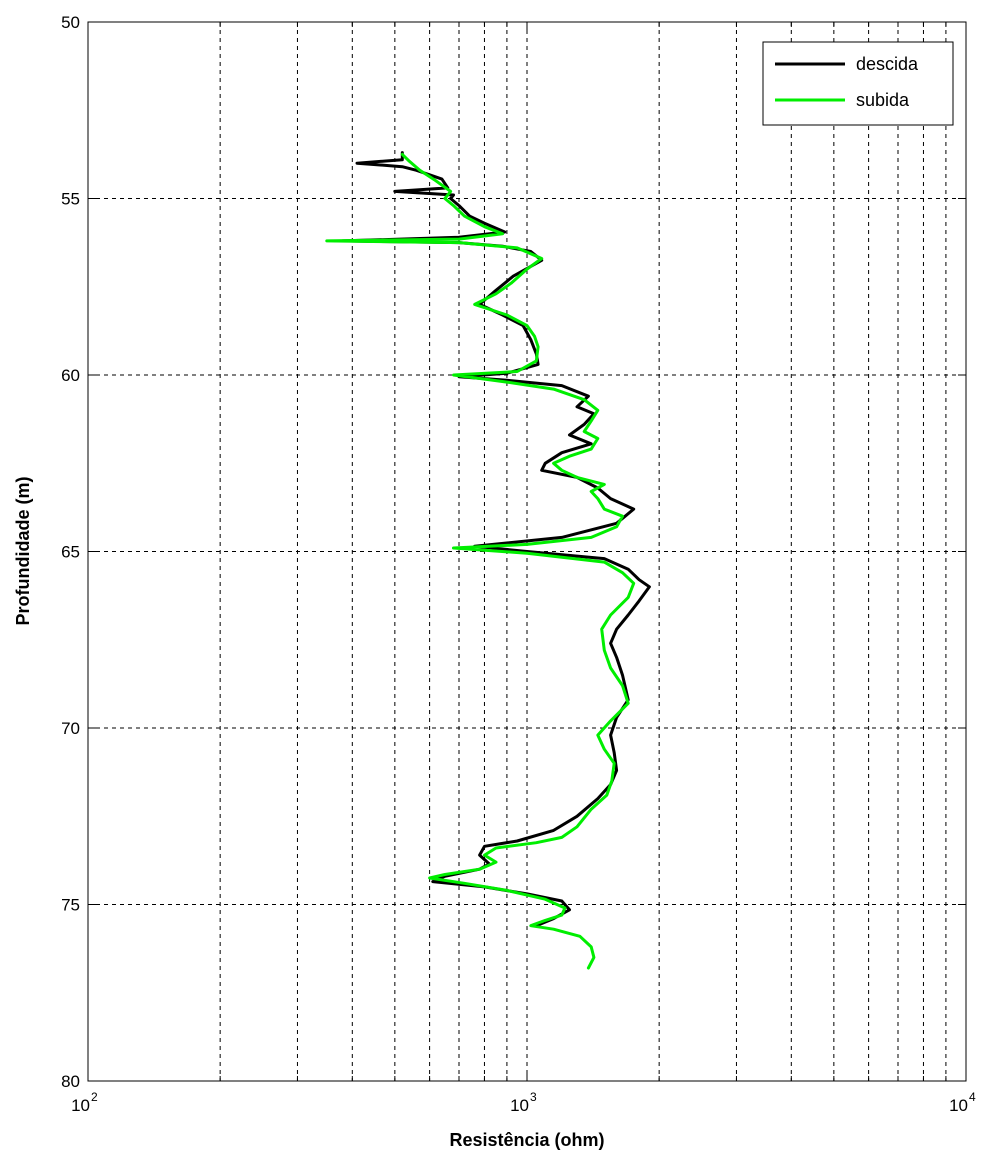  Describe the element at coordinates (70, 728) in the screenshot. I see `y-tick-label: 70` at that location.